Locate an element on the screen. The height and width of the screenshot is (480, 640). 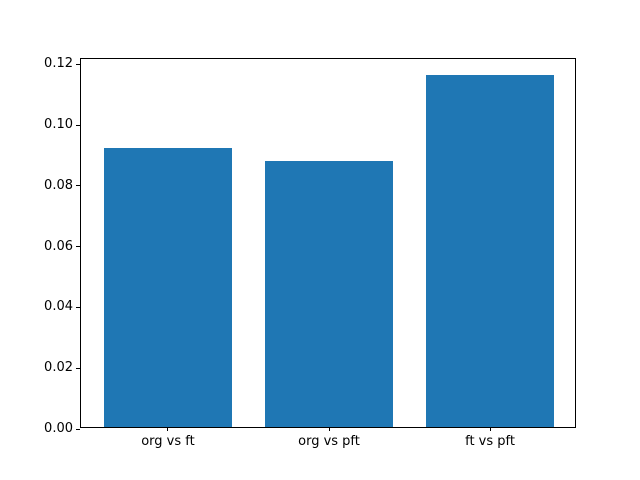
y-tick-label: 0.10 is located at coordinates (58, 125).